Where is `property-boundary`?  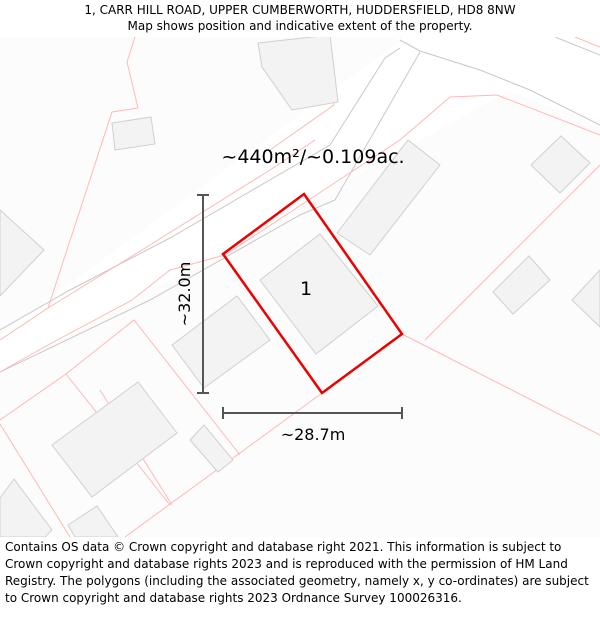
property-boundary is located at coordinates (312, 293).